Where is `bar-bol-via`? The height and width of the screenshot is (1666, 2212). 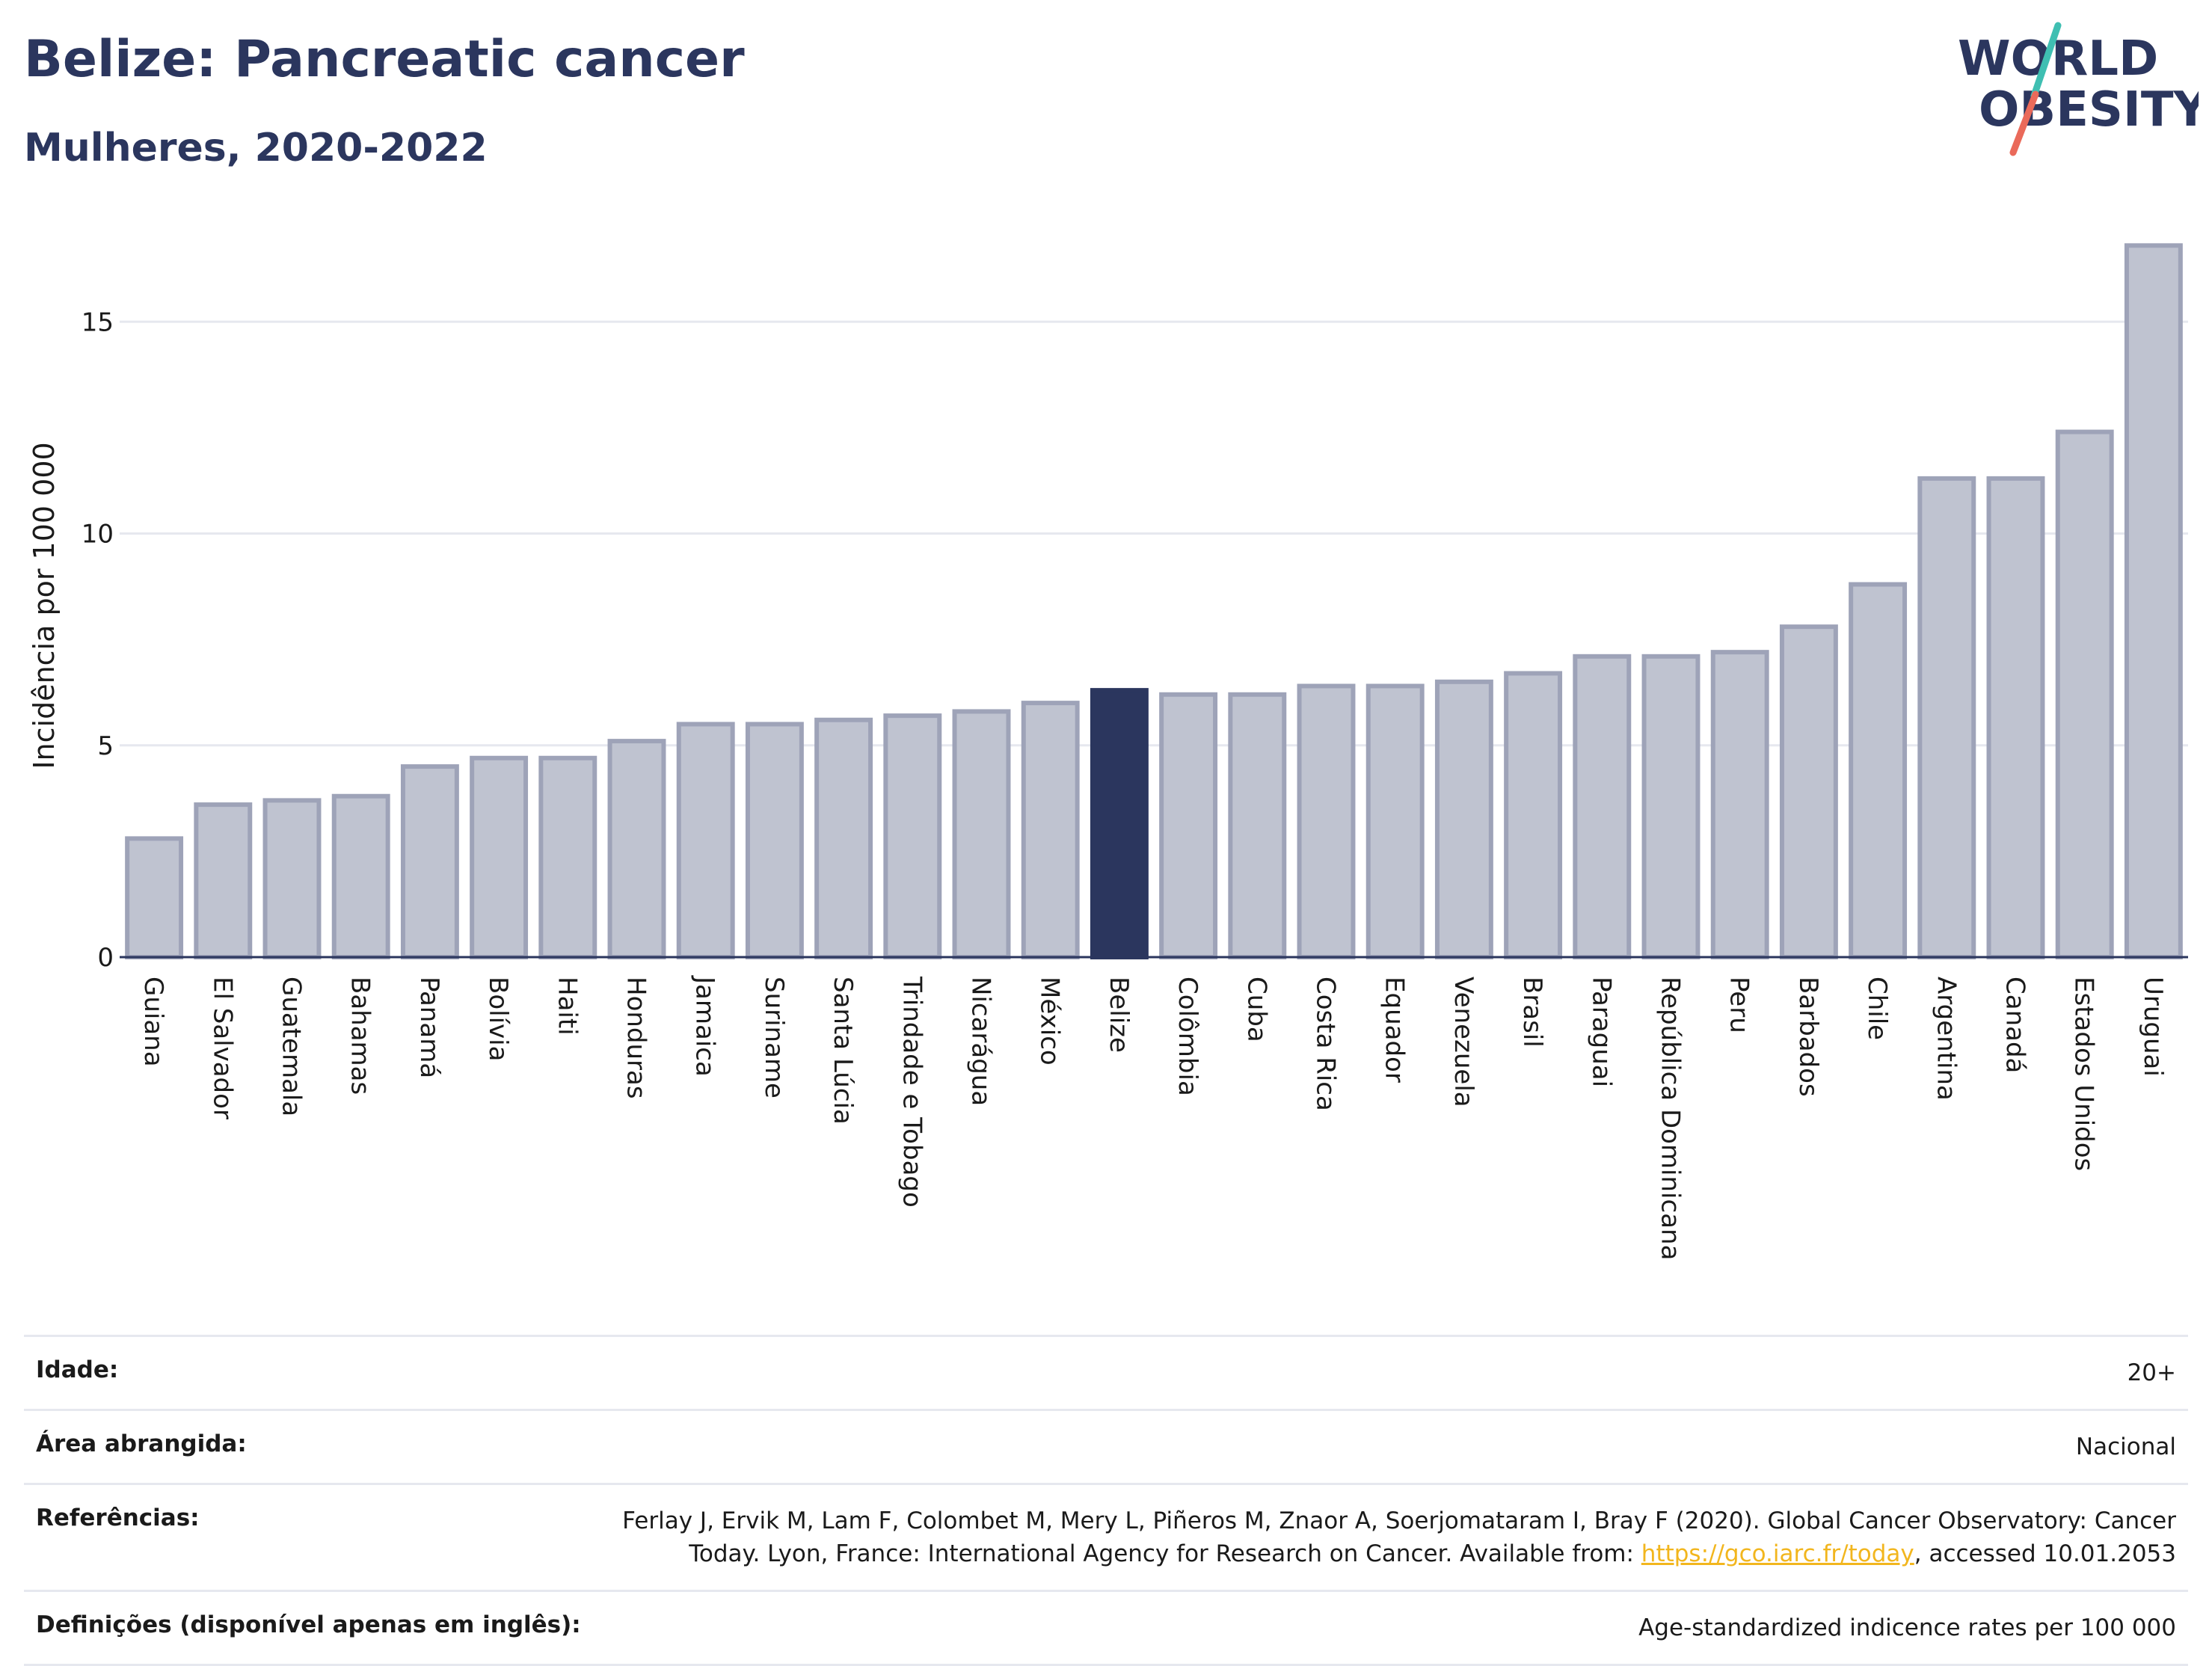 bar-bol-via is located at coordinates (500, 857).